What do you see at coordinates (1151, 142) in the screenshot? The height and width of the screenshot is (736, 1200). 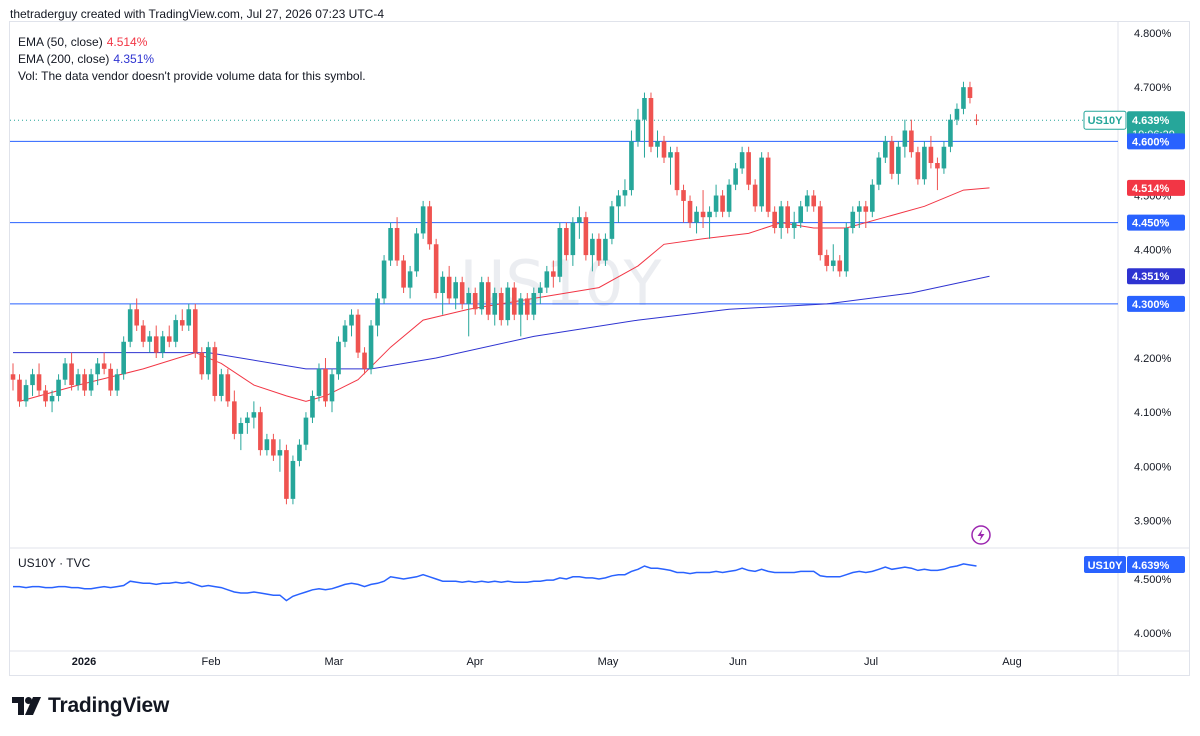 I see `level-tag-label: 4.600%` at bounding box center [1151, 142].